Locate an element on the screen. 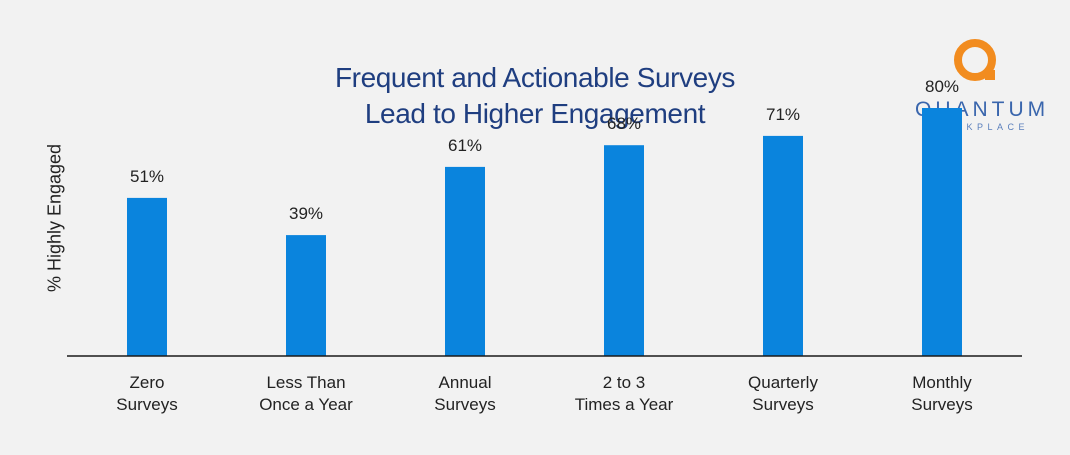  x-tick-label: Quarterly is located at coordinates (783, 382).